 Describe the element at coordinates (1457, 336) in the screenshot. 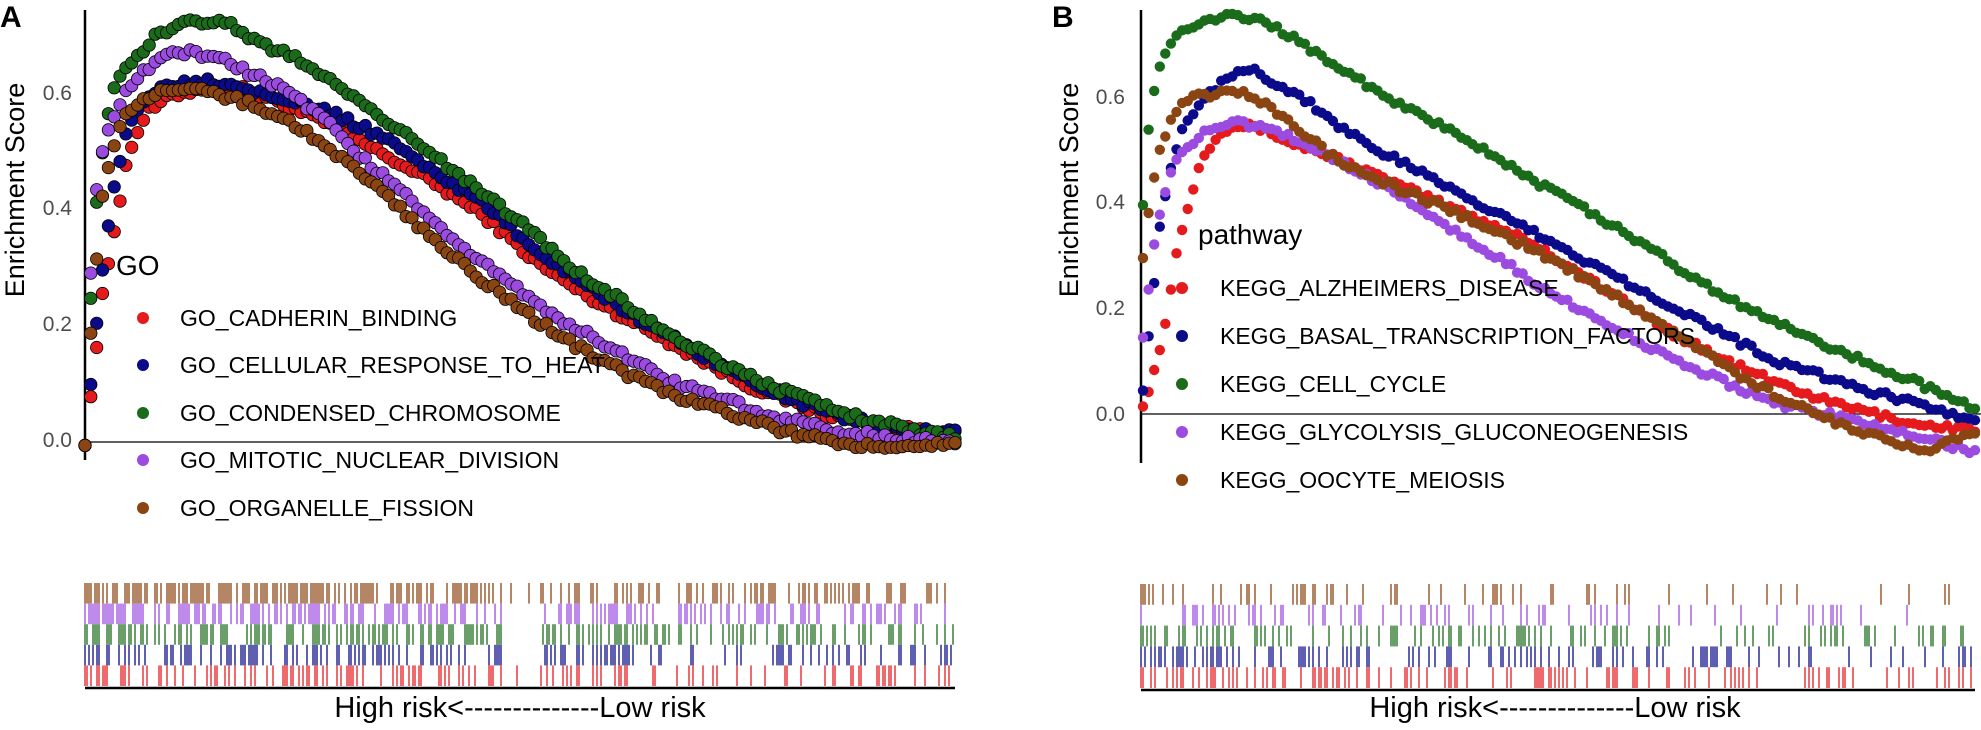

I see `legend-label-basal-transcription-factors: KEGG_BASAL_TRANSCRIPTION_FACTORS` at that location.